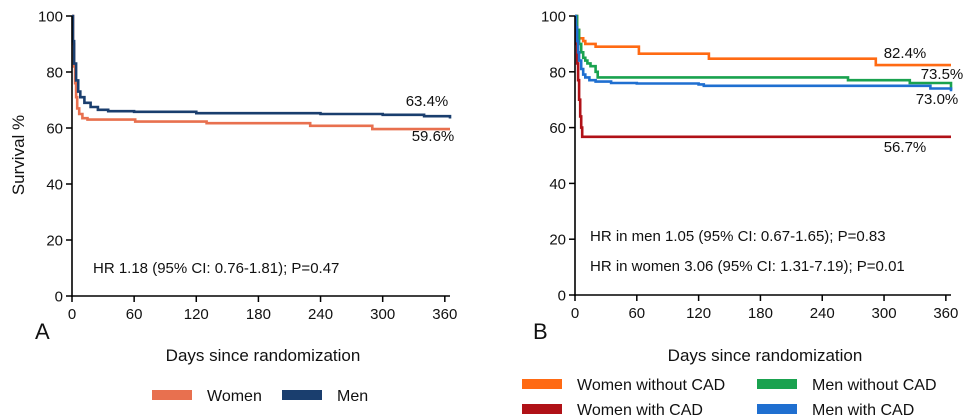 This screenshot has height=420, width=976. I want to click on panel-a-y-tick-label-0: 0, so click(59, 297).